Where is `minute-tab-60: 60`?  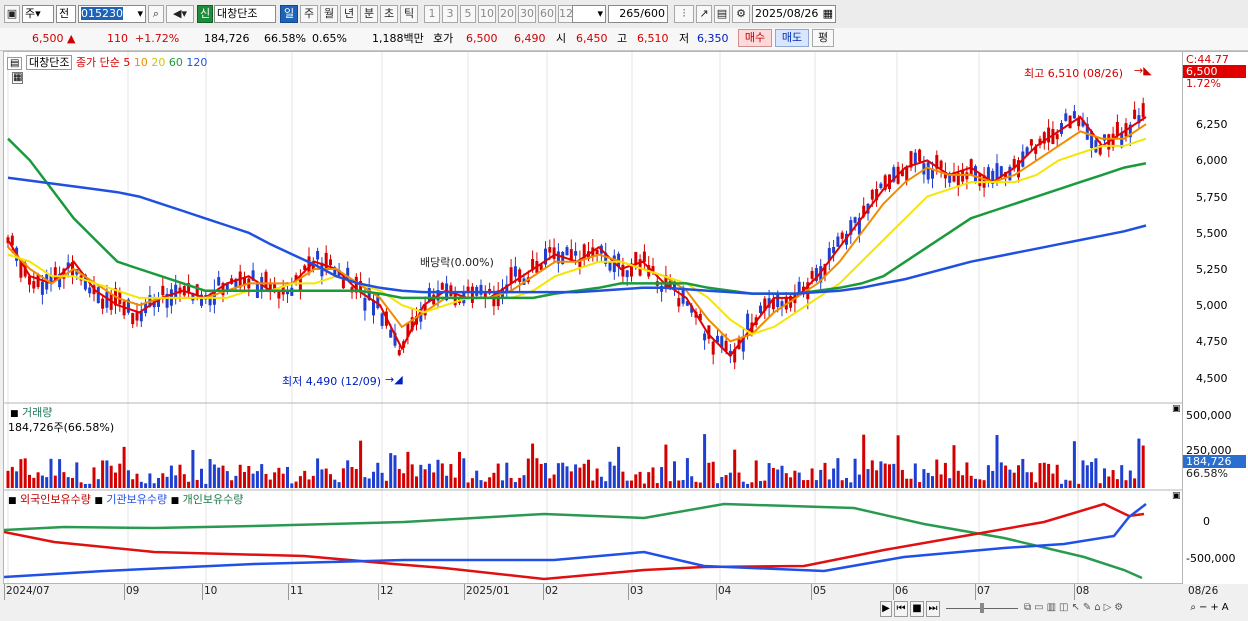 minute-tab-60: 60 is located at coordinates (547, 14).